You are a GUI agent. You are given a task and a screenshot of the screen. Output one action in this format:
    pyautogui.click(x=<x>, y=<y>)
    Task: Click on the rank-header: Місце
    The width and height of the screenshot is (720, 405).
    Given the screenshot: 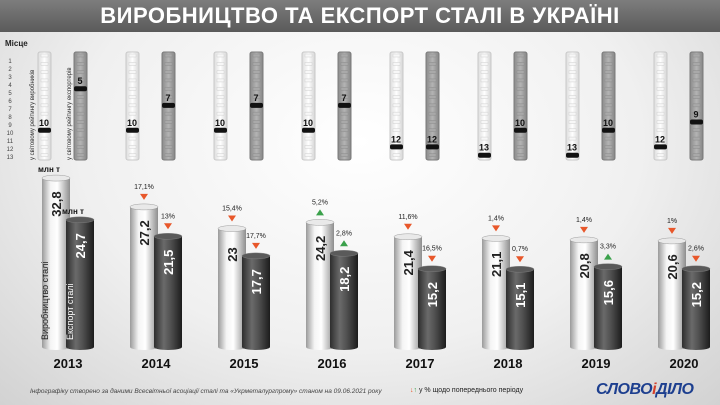 What is the action you would take?
    pyautogui.click(x=16, y=43)
    